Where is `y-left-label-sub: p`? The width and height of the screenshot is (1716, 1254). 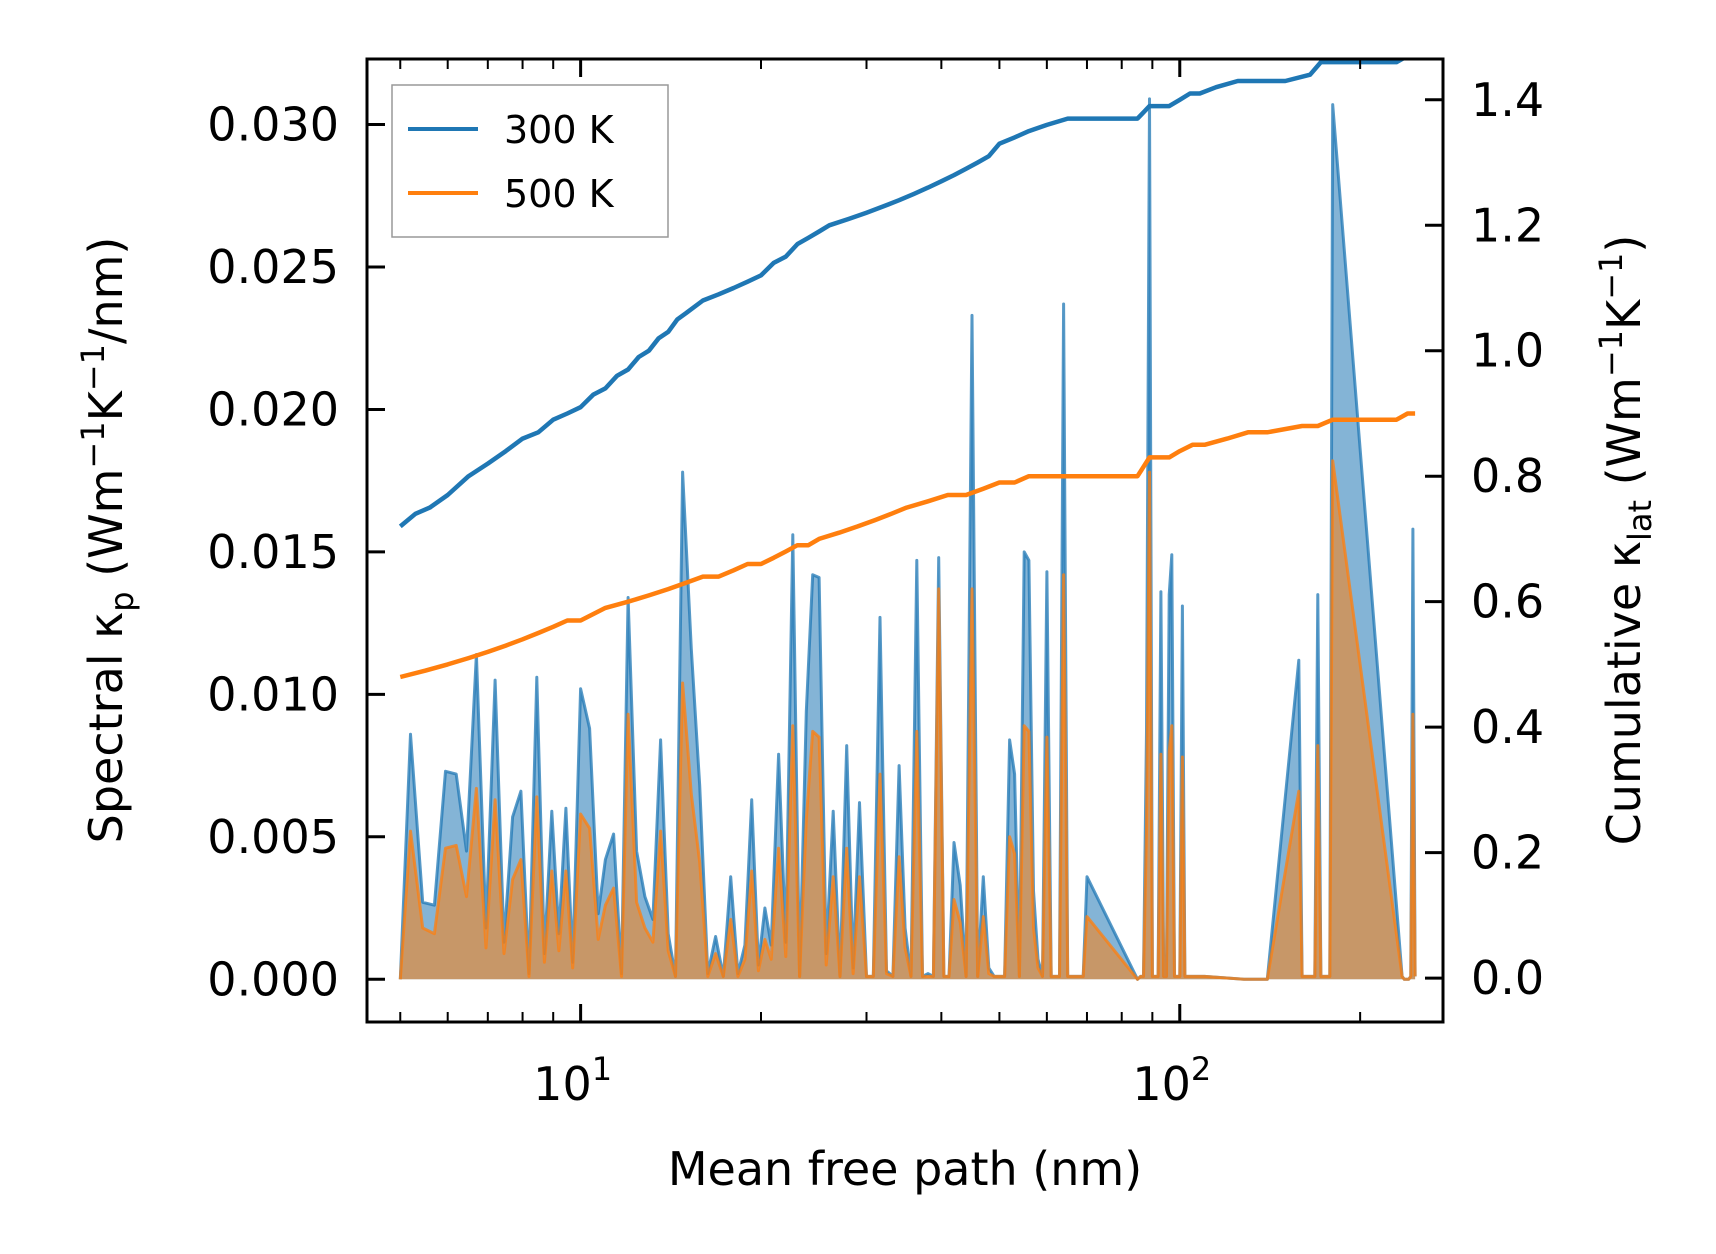 y-left-label-sub: p is located at coordinates (122, 601).